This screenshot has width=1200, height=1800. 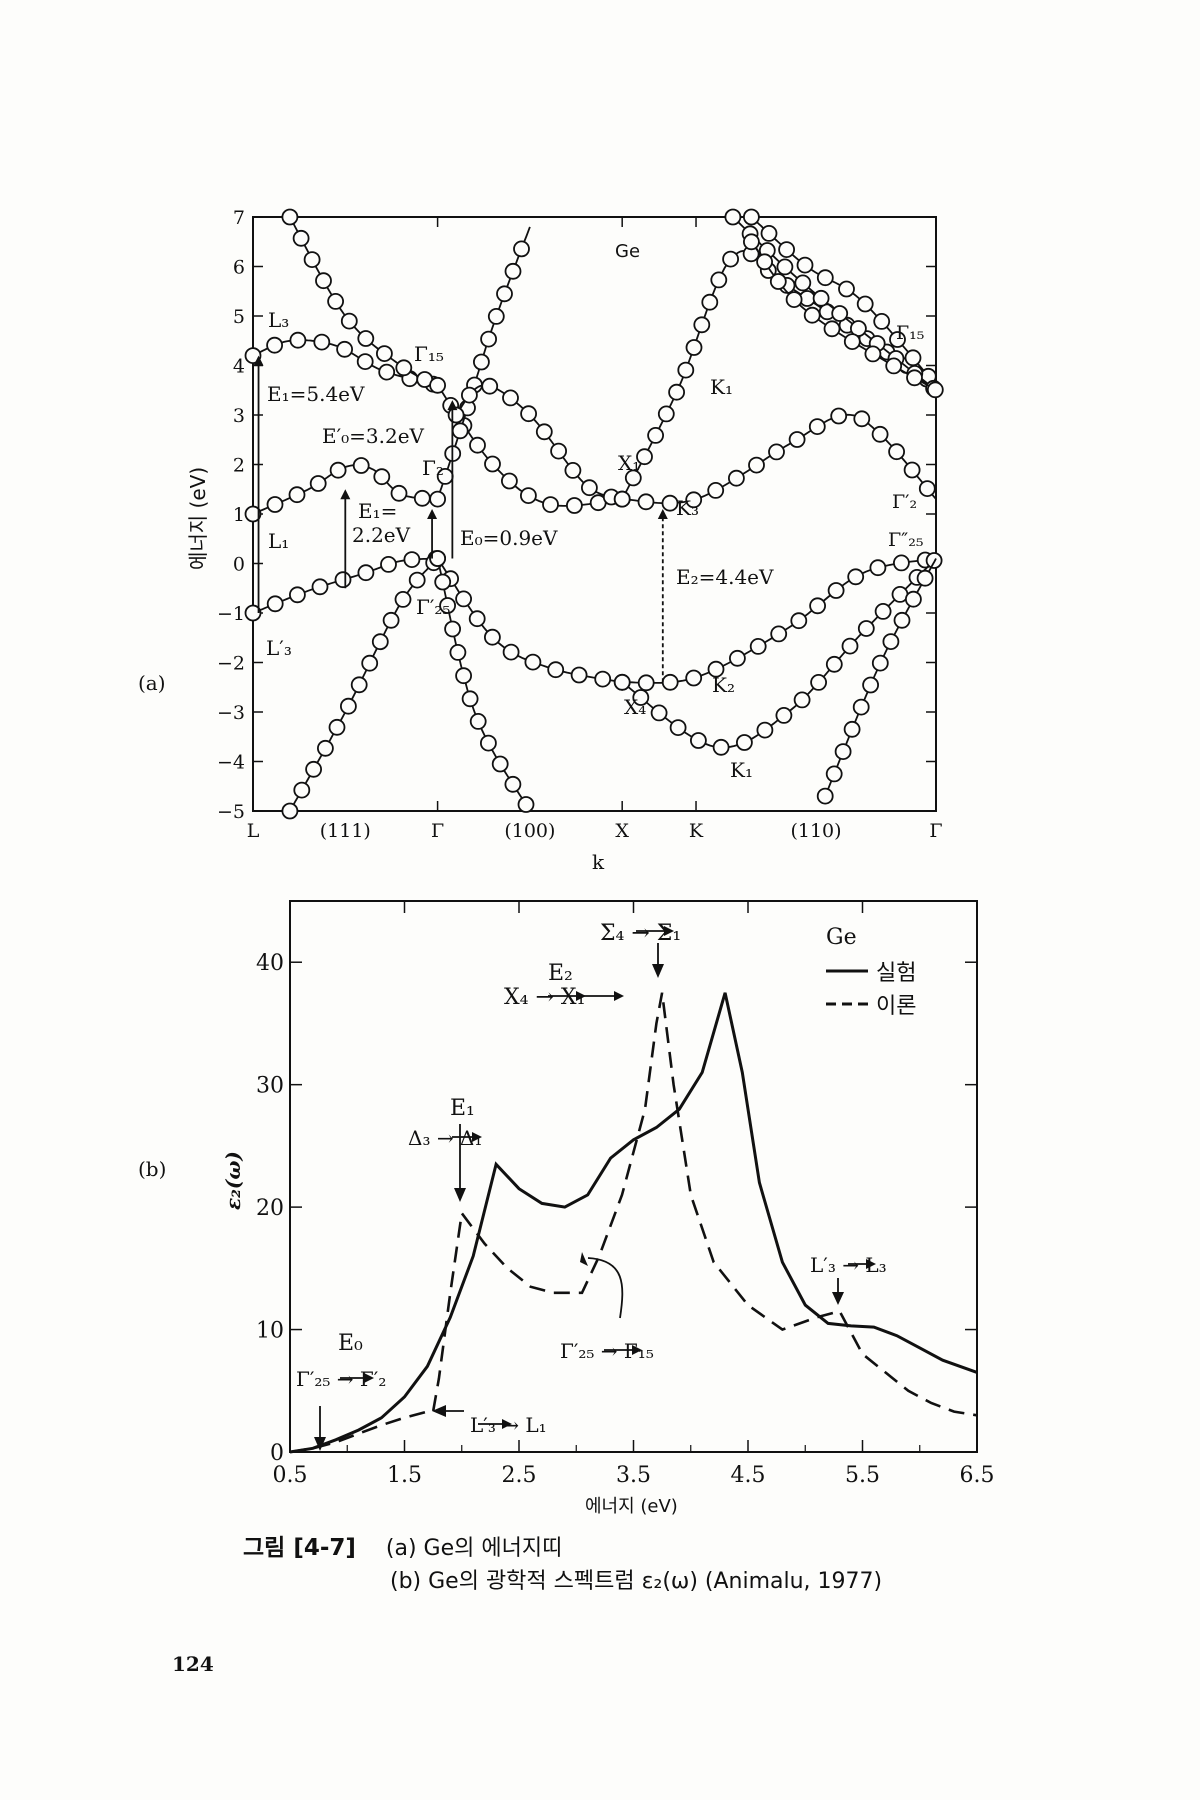 What do you see at coordinates (239, 515) in the screenshot?
I see `band-y-tick-label: 1` at bounding box center [239, 515].